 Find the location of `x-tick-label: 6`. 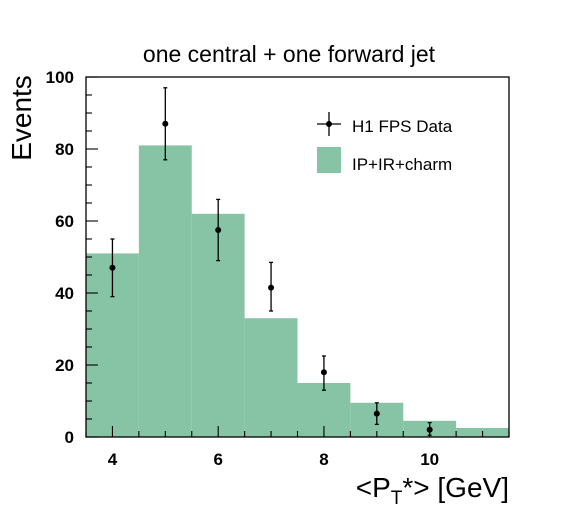

x-tick-label: 6 is located at coordinates (217, 459).